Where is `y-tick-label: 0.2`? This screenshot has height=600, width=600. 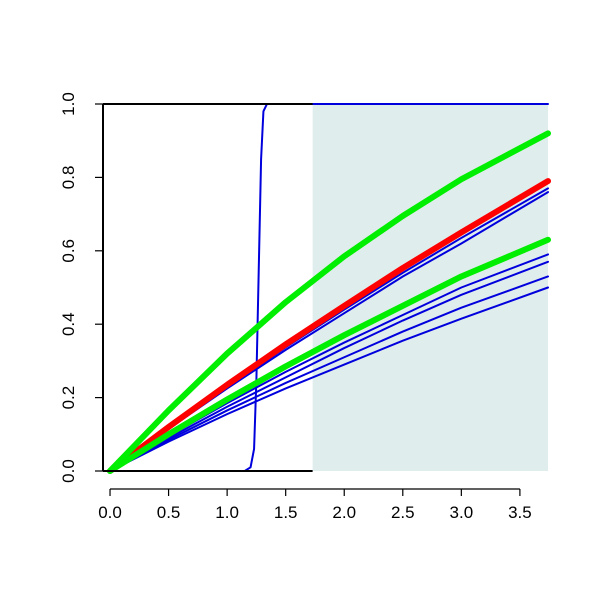 y-tick-label: 0.2 is located at coordinates (68, 398).